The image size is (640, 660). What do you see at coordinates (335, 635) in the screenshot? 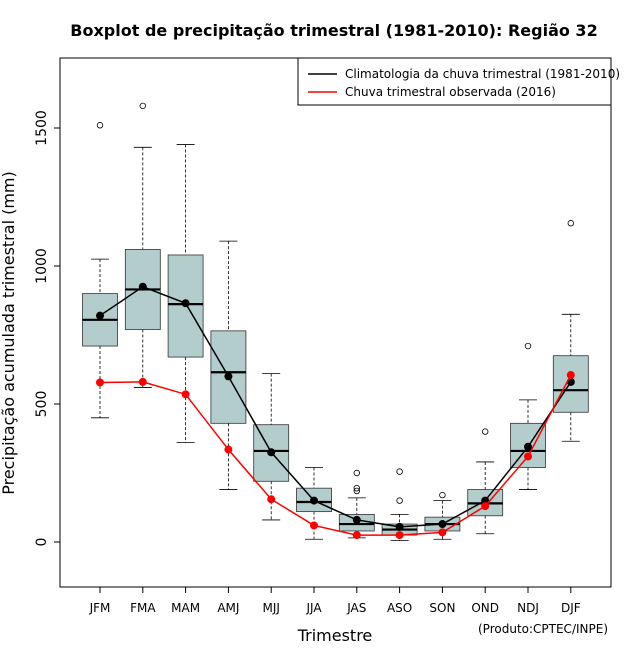
I see `x-axis-title: Trimestre` at bounding box center [335, 635].